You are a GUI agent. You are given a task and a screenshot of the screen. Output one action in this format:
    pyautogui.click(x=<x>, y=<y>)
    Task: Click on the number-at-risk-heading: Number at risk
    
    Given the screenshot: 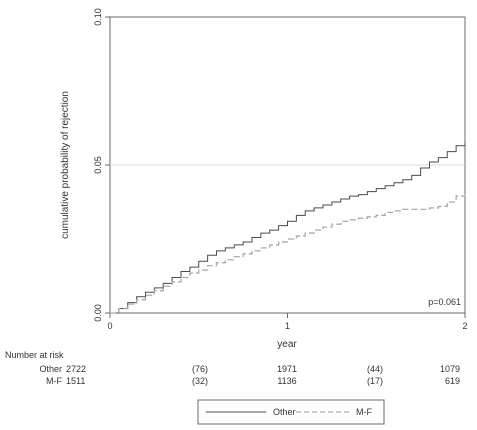 What is the action you would take?
    pyautogui.click(x=34, y=355)
    